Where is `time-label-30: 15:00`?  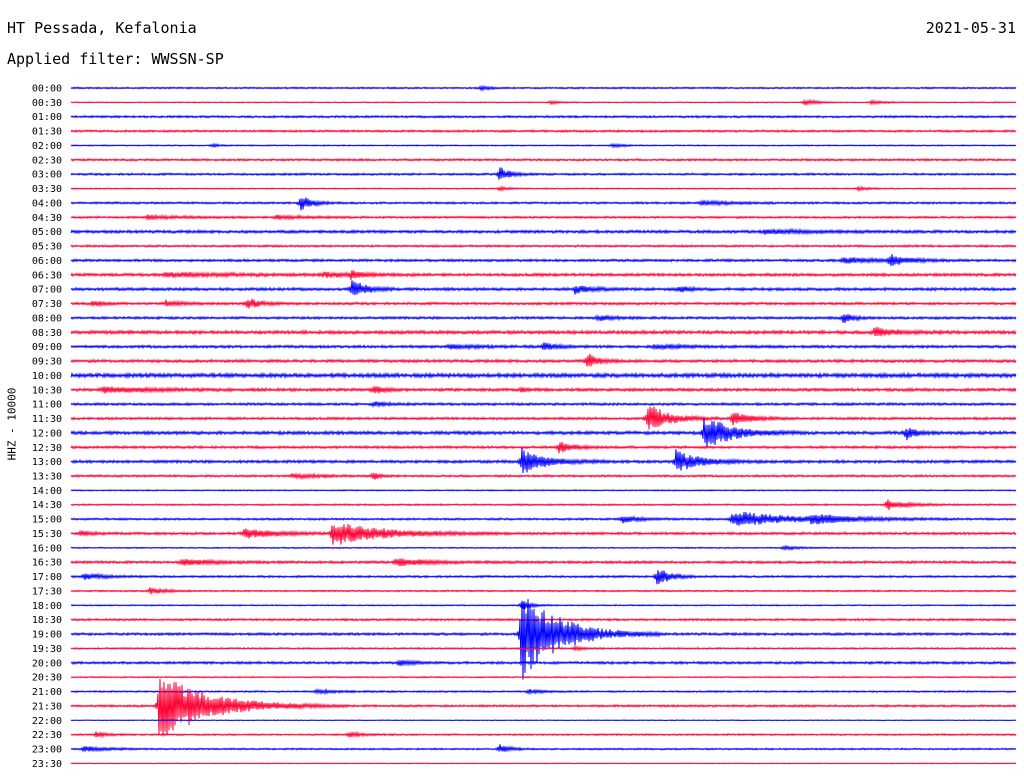 time-label-30: 15:00 is located at coordinates (47, 520).